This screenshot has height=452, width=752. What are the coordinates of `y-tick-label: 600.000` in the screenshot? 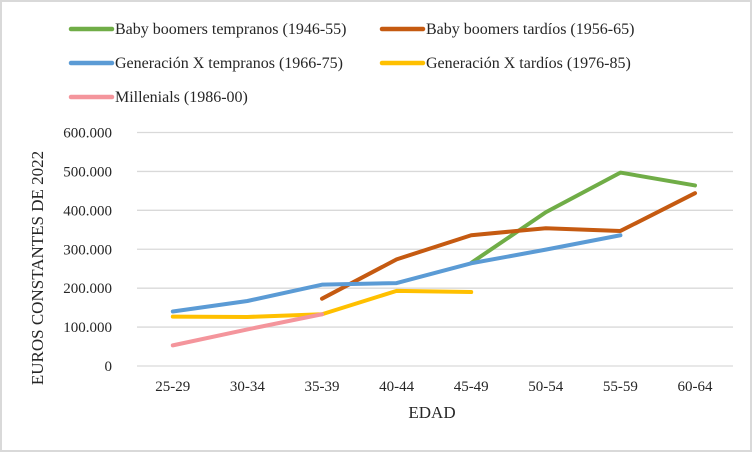 It's located at (87, 134).